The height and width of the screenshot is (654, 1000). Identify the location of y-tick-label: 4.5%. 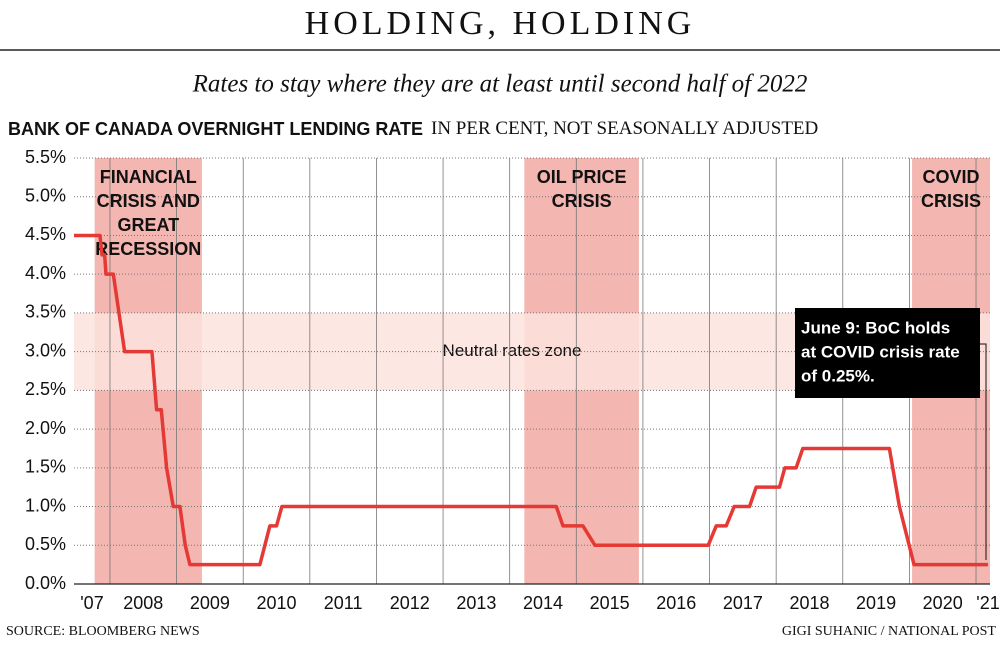
(45, 234).